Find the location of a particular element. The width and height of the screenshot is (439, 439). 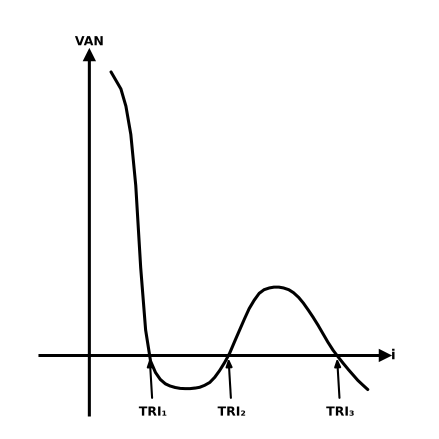

text: TRI₁ is located at coordinates (152, 411).